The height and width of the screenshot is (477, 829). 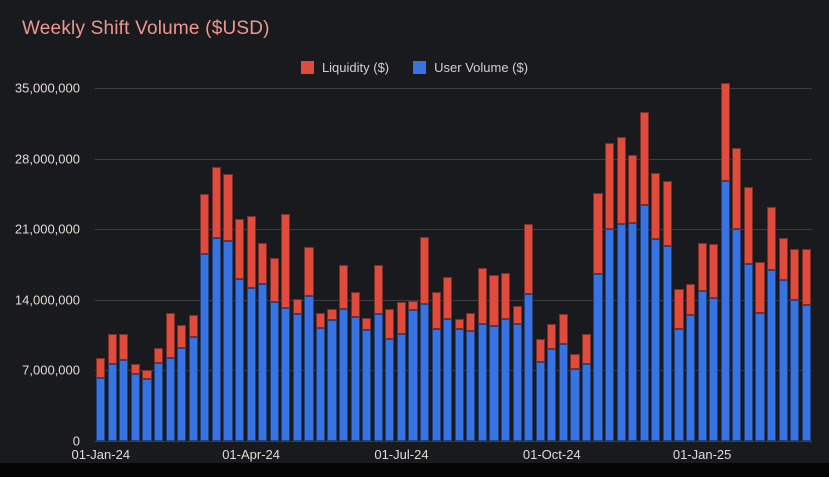 I want to click on y-axis-tick-label: 21,000,000, so click(x=47, y=229).